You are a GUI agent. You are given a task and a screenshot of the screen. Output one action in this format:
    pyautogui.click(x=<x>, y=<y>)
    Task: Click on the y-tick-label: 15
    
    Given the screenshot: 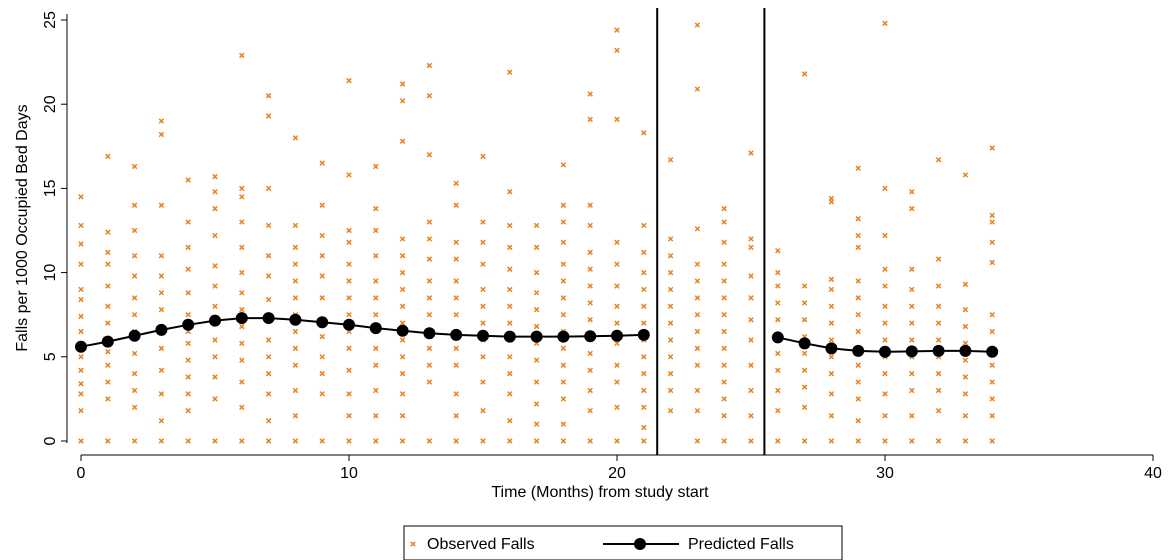 What is the action you would take?
    pyautogui.click(x=50, y=188)
    